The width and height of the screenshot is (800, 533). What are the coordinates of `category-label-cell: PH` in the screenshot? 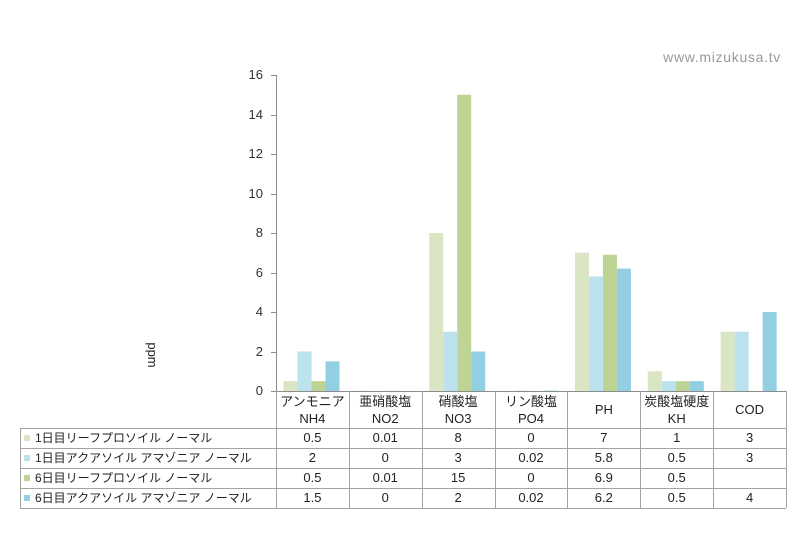 It's located at (603, 409).